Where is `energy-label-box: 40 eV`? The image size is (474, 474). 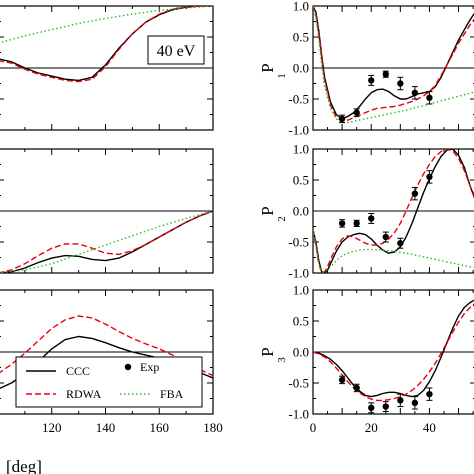 energy-label-box: 40 eV is located at coordinates (176, 50).